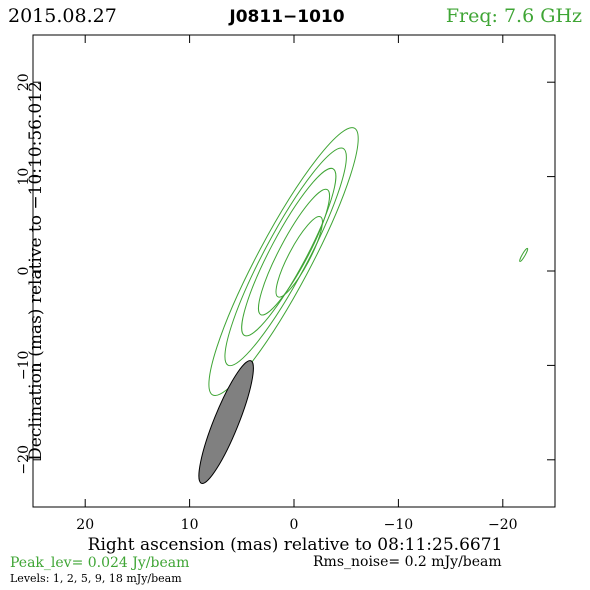 The height and width of the screenshot is (590, 590). I want to click on beam-group, so click(226, 422).